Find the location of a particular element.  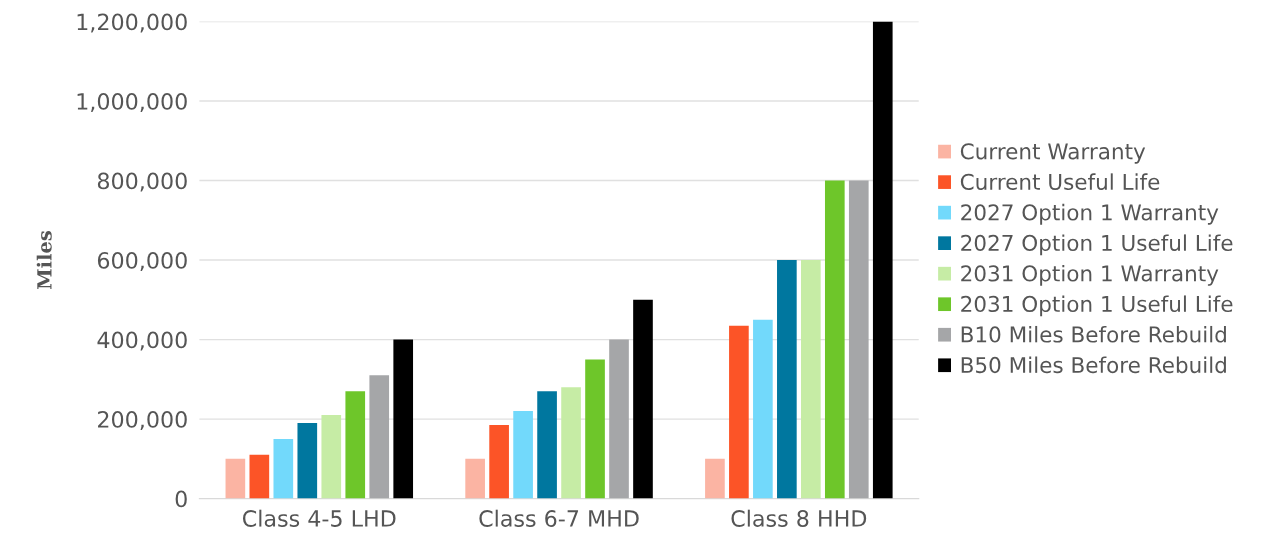

y-tick-label: 0 is located at coordinates (181, 499).